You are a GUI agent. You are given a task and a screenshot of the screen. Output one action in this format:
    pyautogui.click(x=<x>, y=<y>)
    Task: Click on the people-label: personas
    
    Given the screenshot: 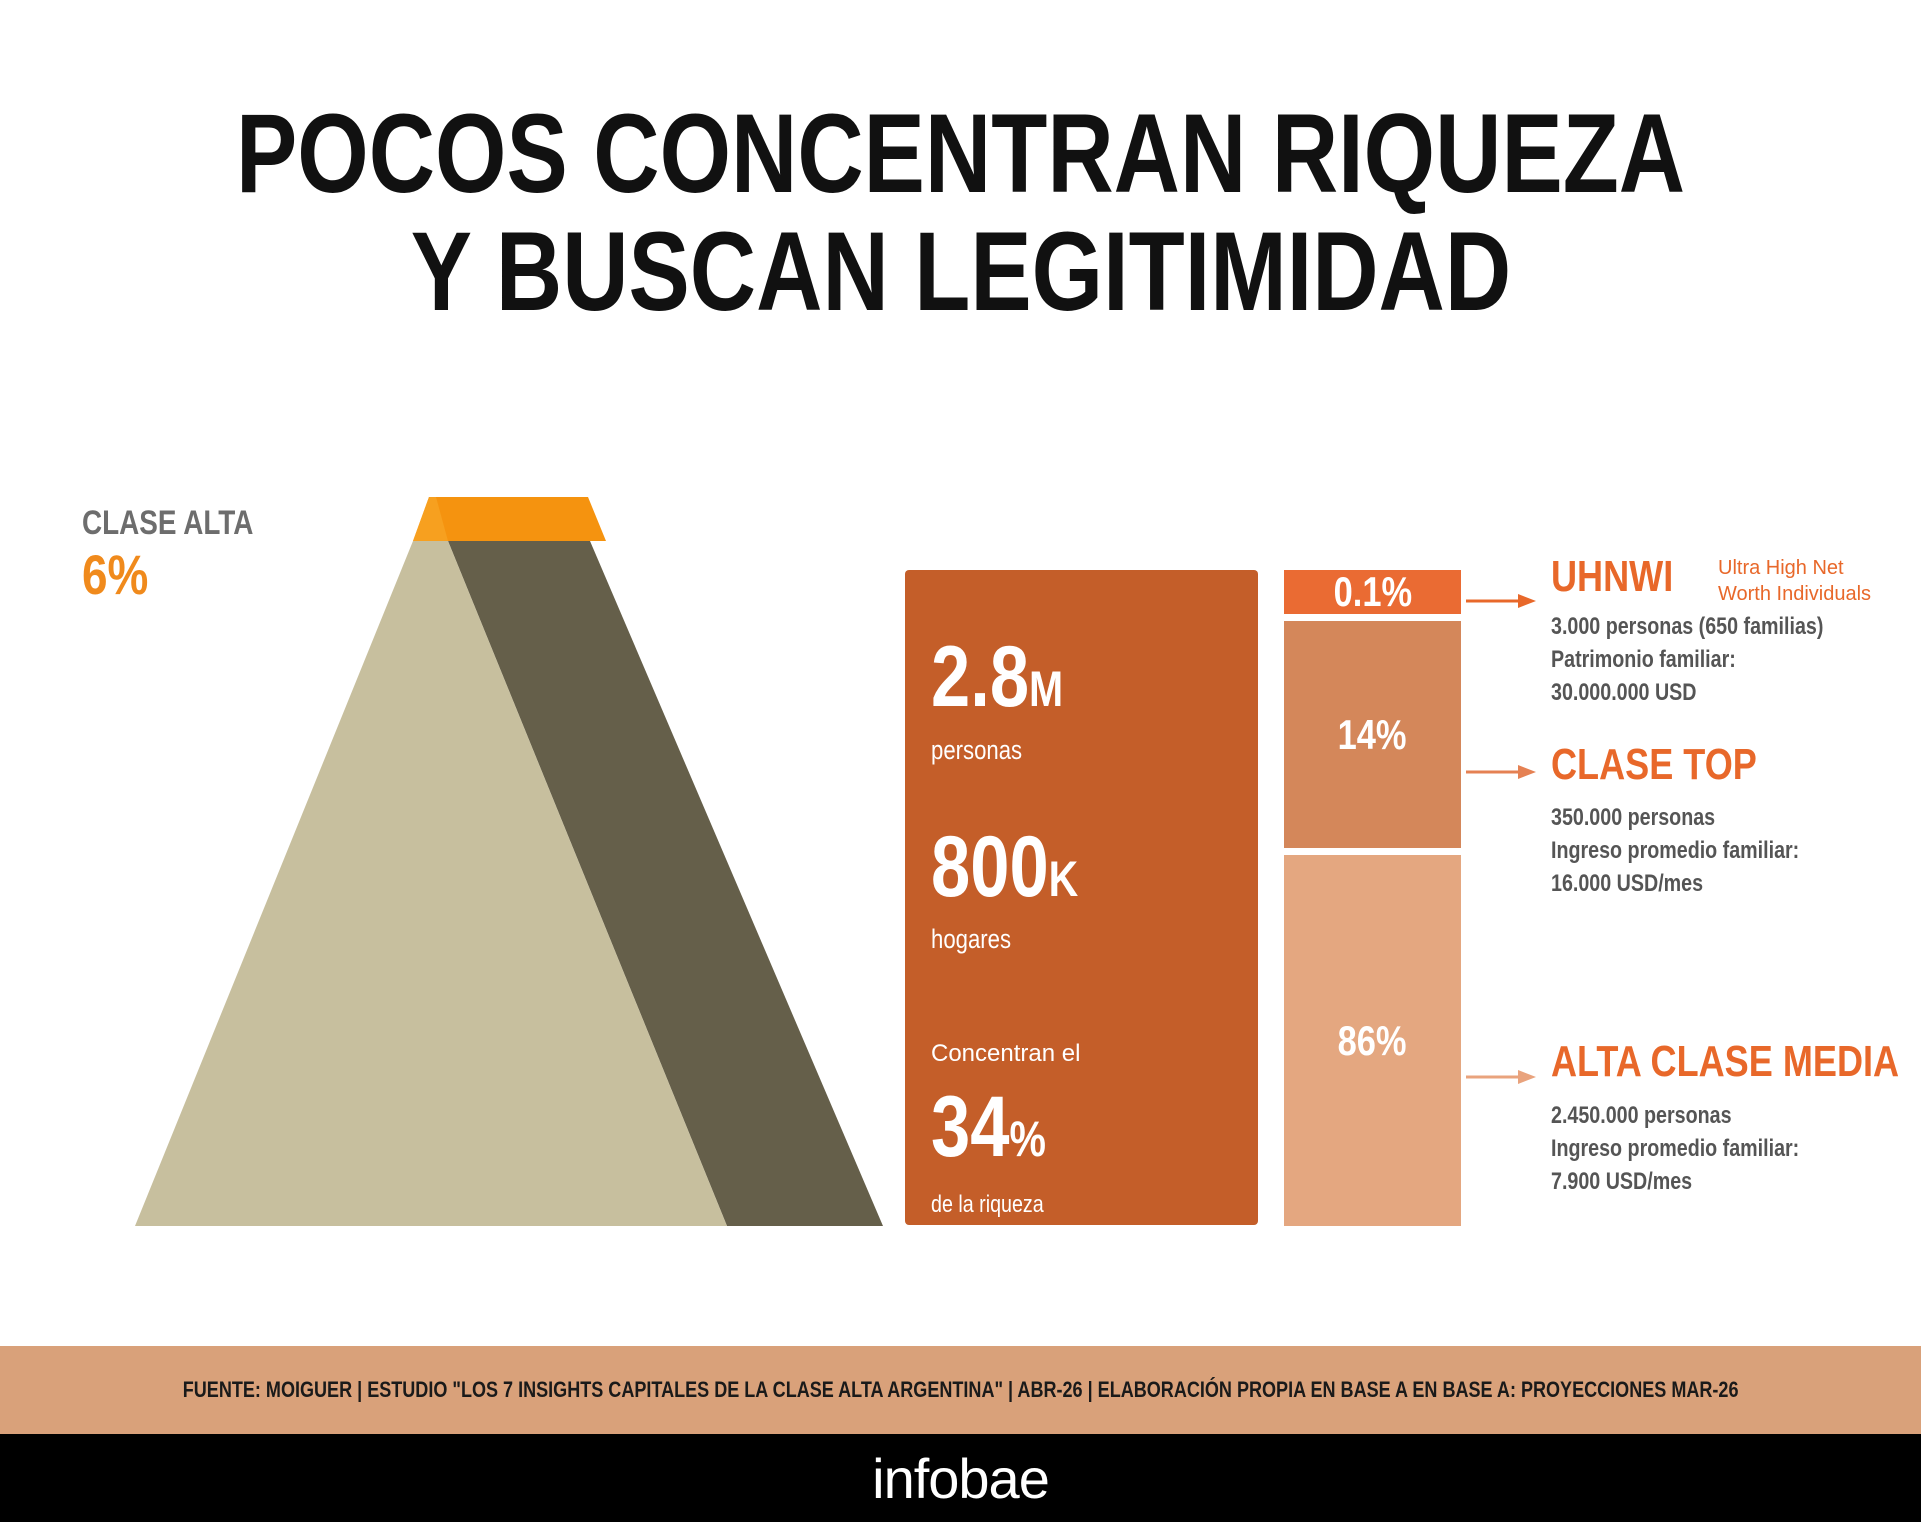 What is the action you would take?
    pyautogui.click(x=977, y=750)
    